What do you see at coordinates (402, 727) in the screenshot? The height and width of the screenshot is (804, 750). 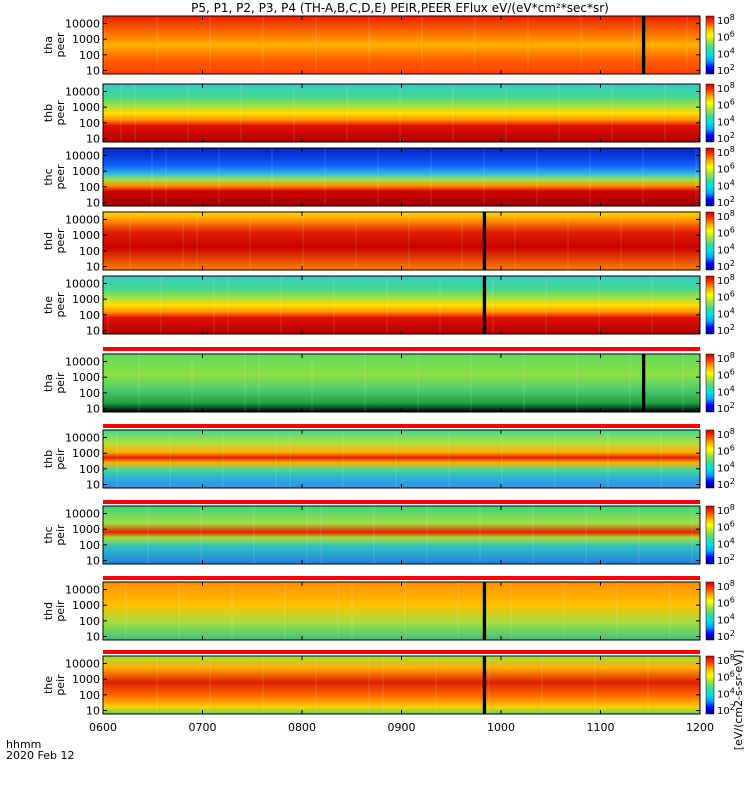 I see `x-tick-label: 0900` at bounding box center [402, 727].